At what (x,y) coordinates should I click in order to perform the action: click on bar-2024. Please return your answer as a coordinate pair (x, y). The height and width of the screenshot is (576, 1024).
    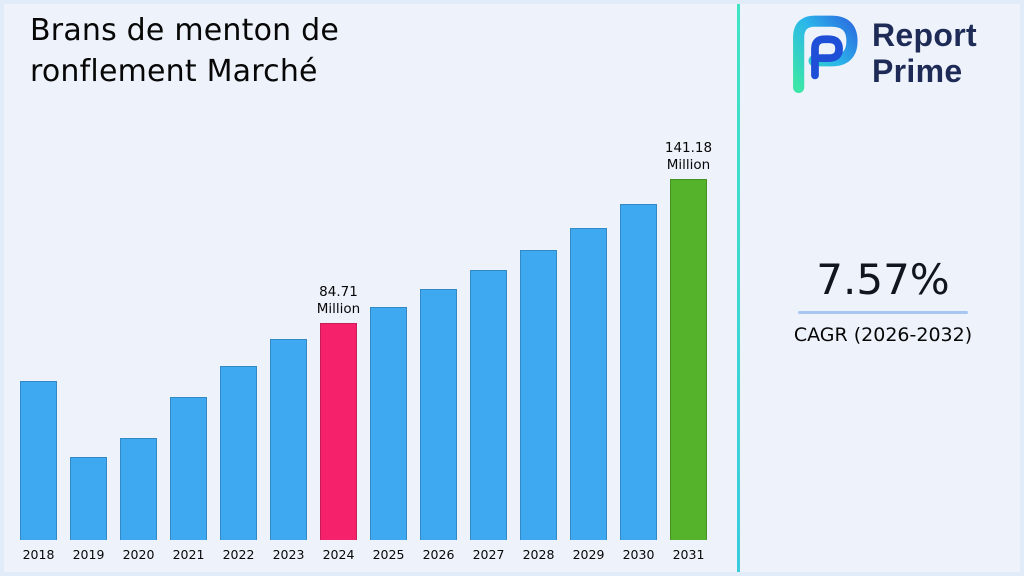
    Looking at the image, I should click on (338, 431).